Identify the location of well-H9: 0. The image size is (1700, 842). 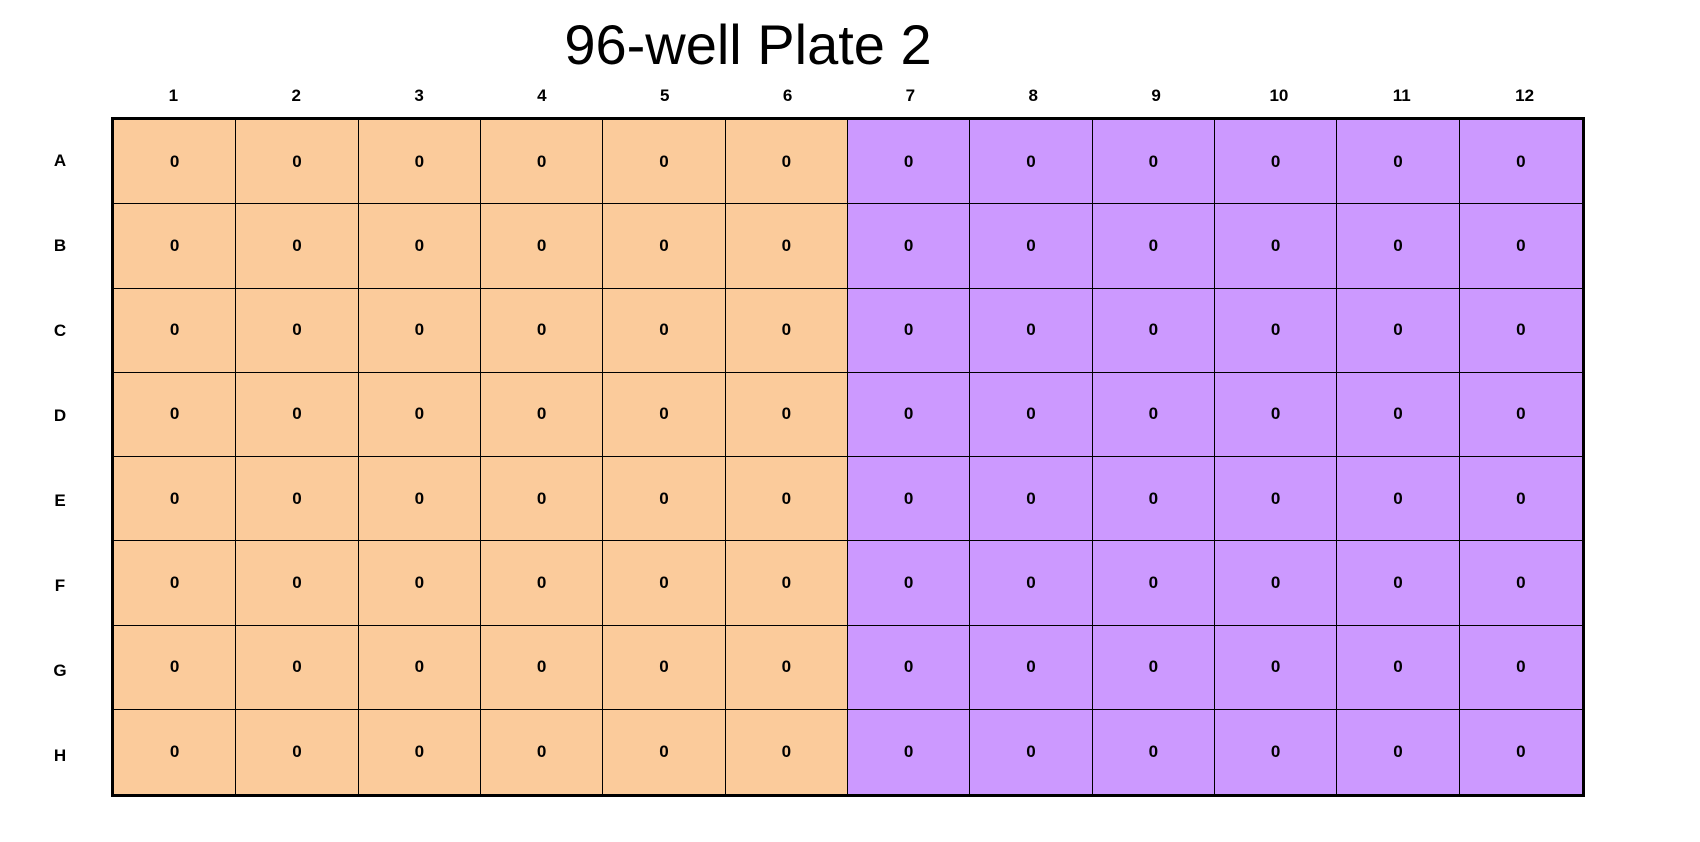
(1153, 751).